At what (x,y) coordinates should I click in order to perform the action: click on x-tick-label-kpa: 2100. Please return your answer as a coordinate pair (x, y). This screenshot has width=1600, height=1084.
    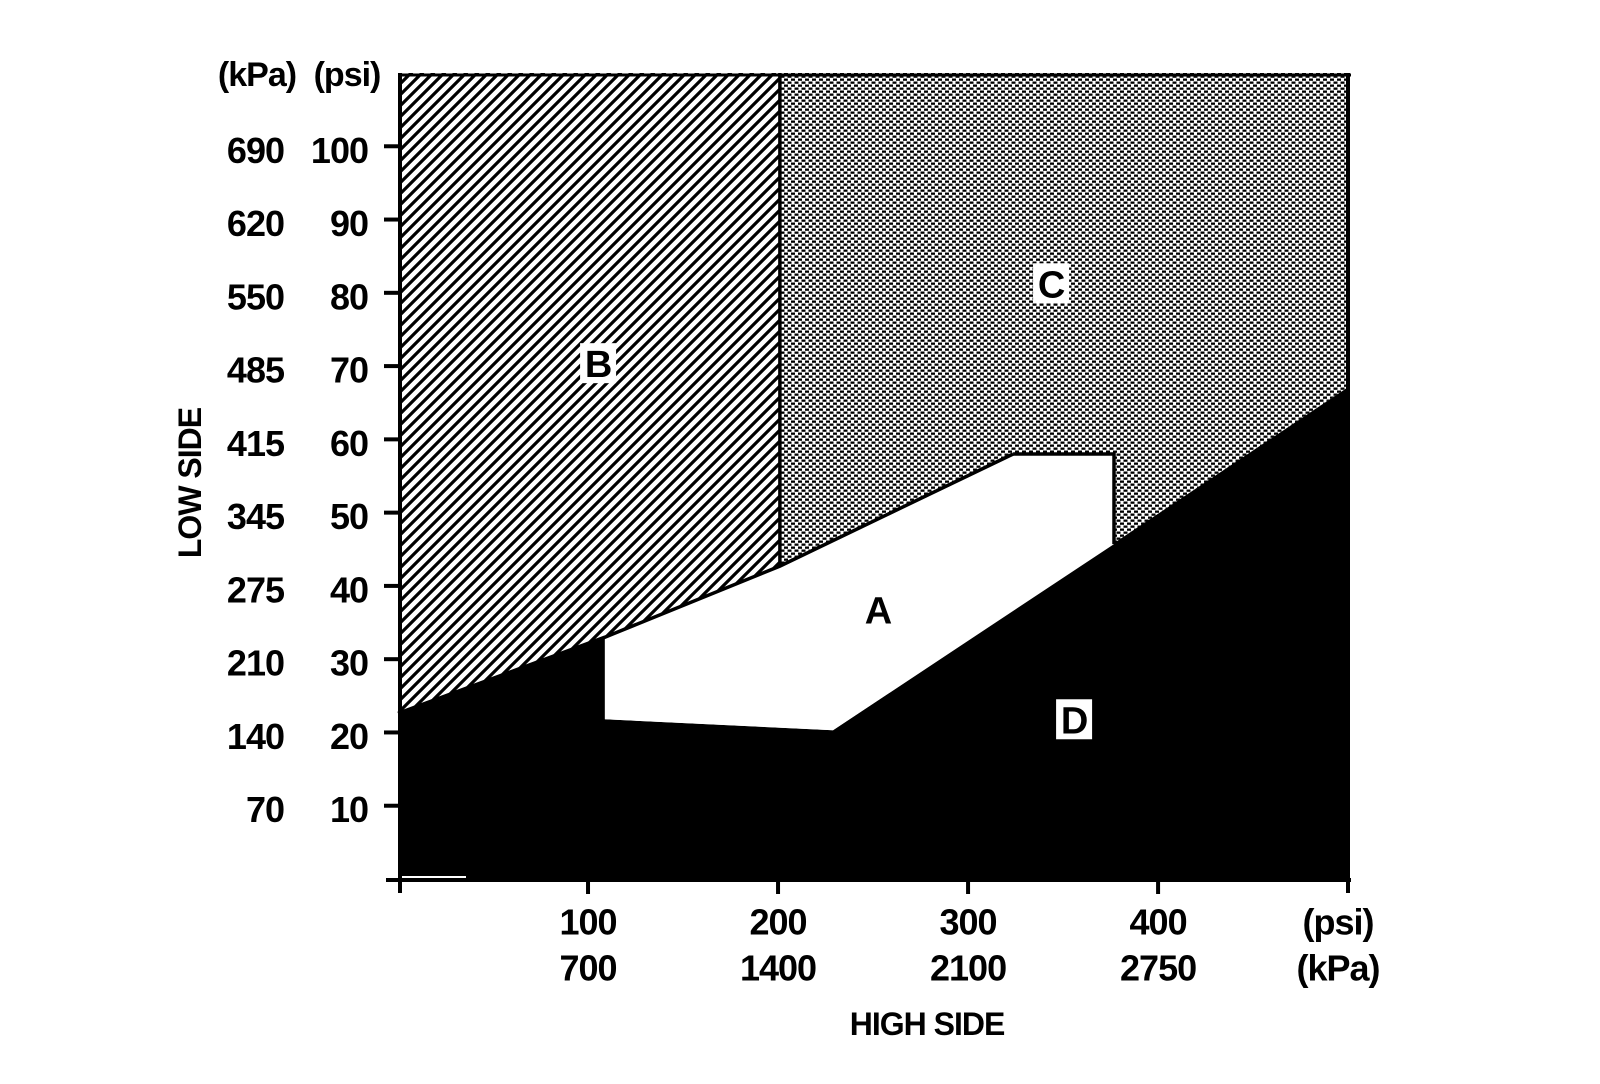
    Looking at the image, I should click on (968, 968).